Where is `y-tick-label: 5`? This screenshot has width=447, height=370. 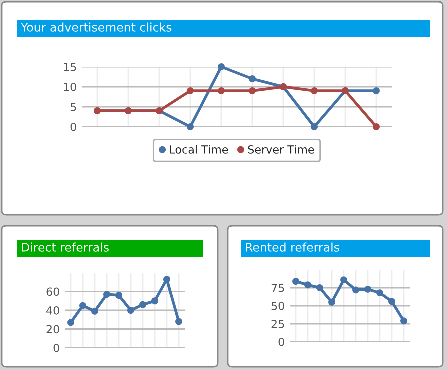 y-tick-label: 5 is located at coordinates (73, 107).